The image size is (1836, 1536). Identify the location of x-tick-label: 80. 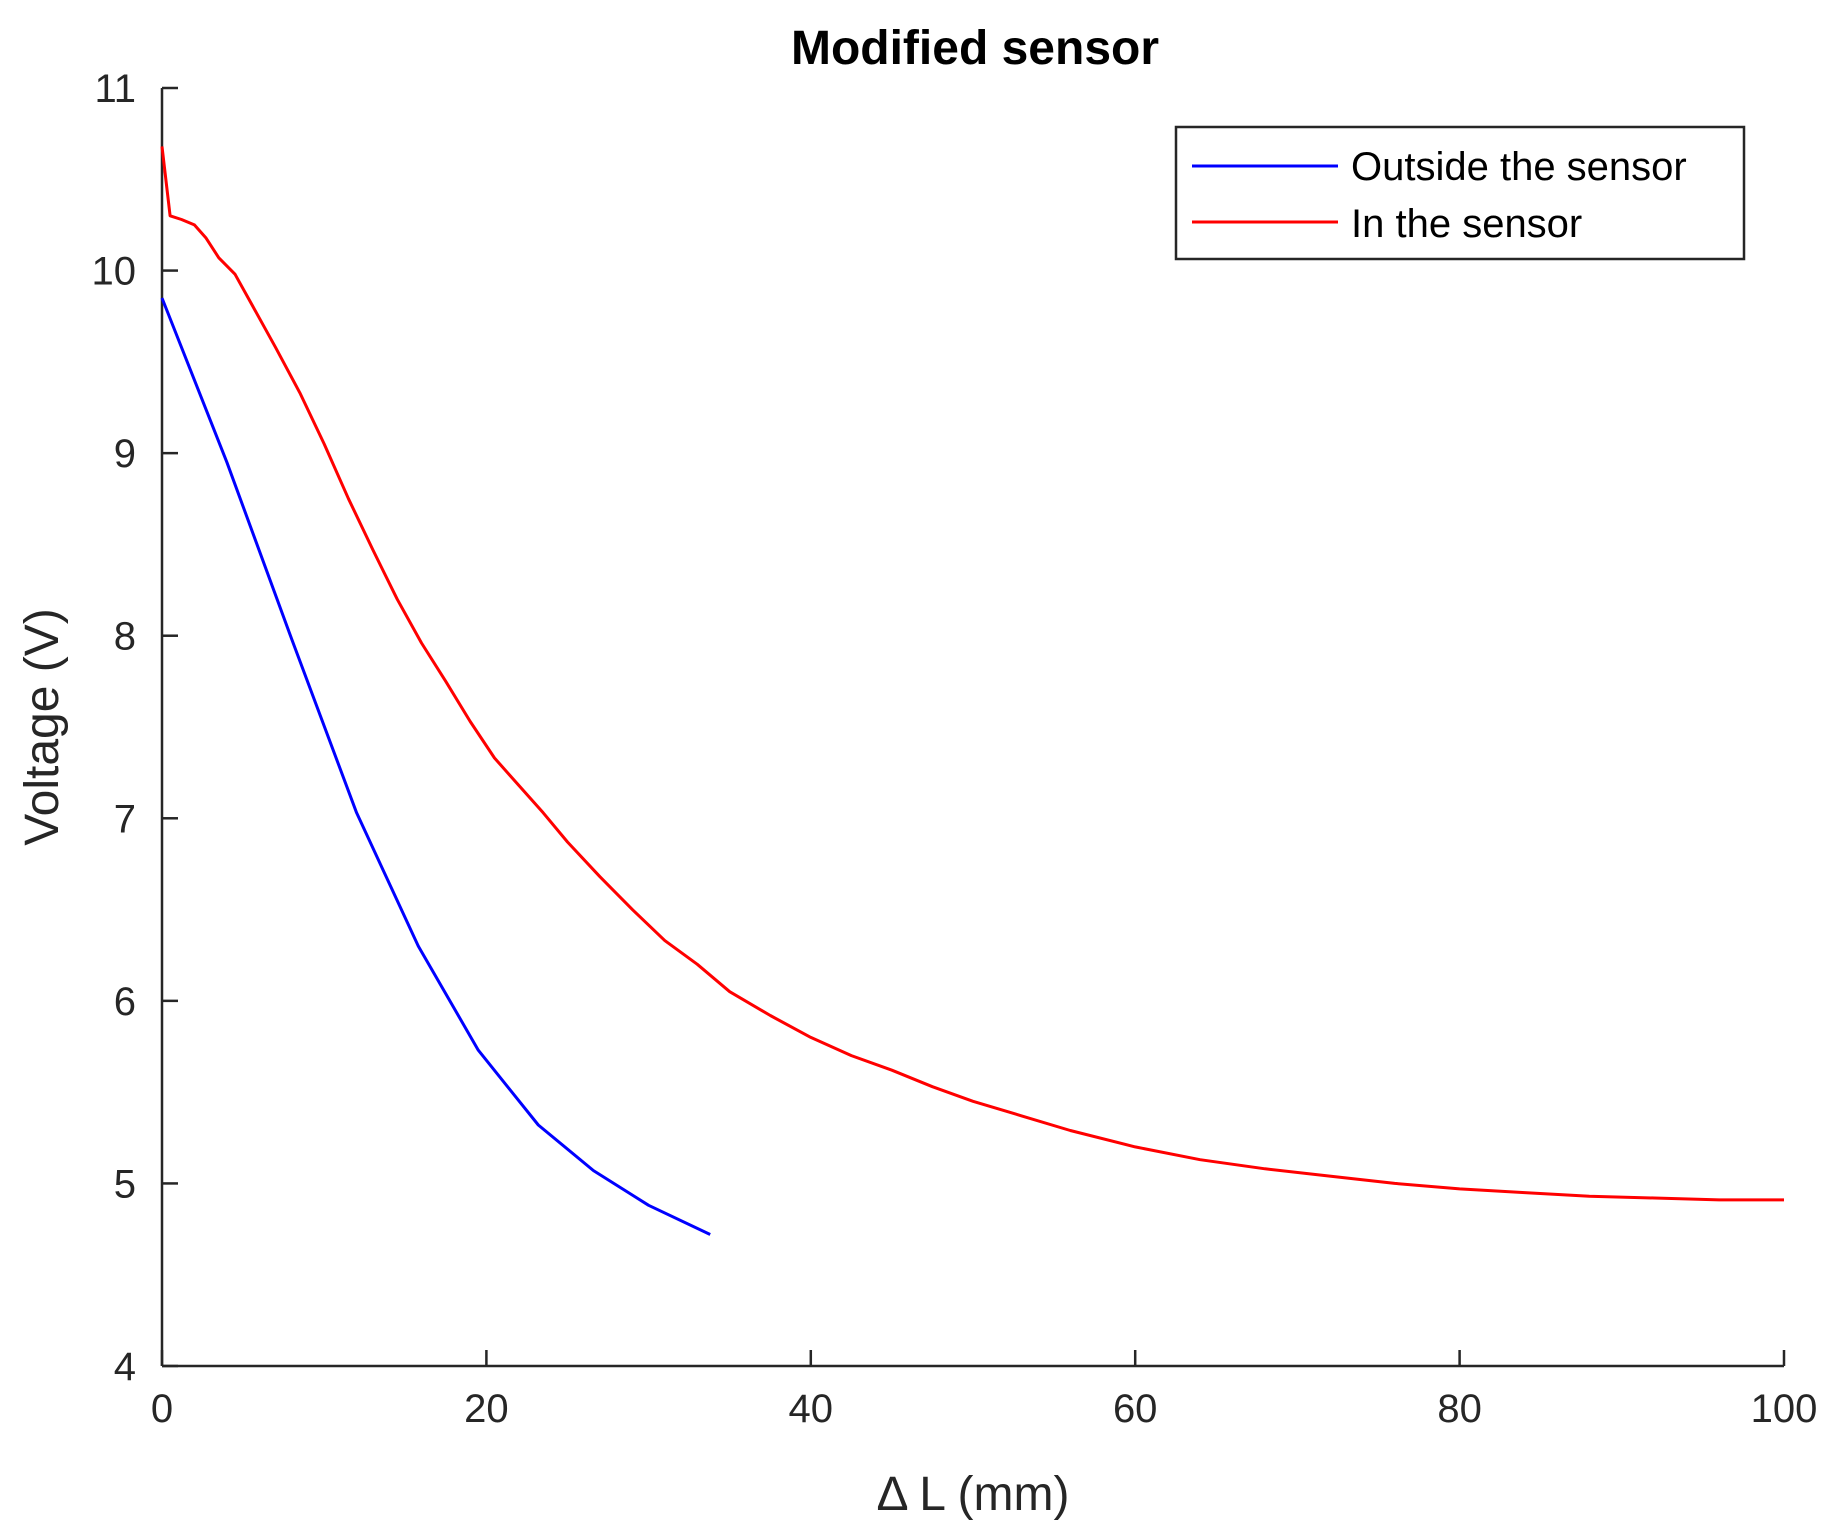
(1459, 1409).